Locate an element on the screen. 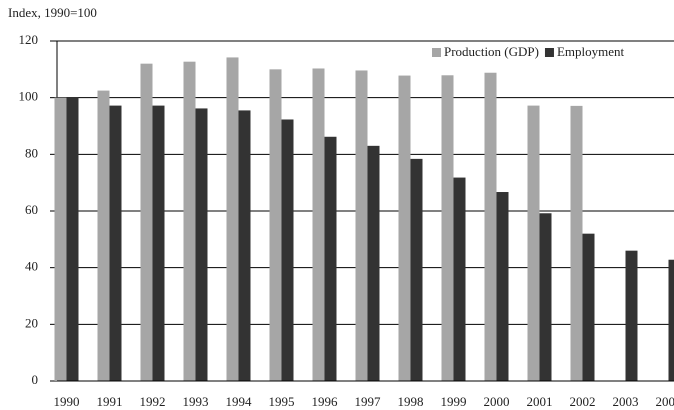  x-tick-label: 1999 is located at coordinates (454, 401).